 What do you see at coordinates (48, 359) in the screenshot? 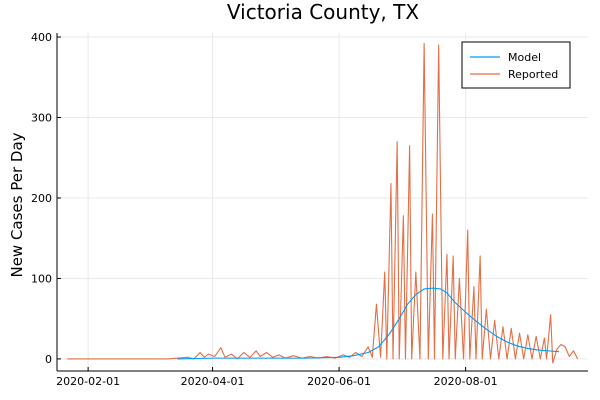
I see `y-tick-label: 0` at bounding box center [48, 359].